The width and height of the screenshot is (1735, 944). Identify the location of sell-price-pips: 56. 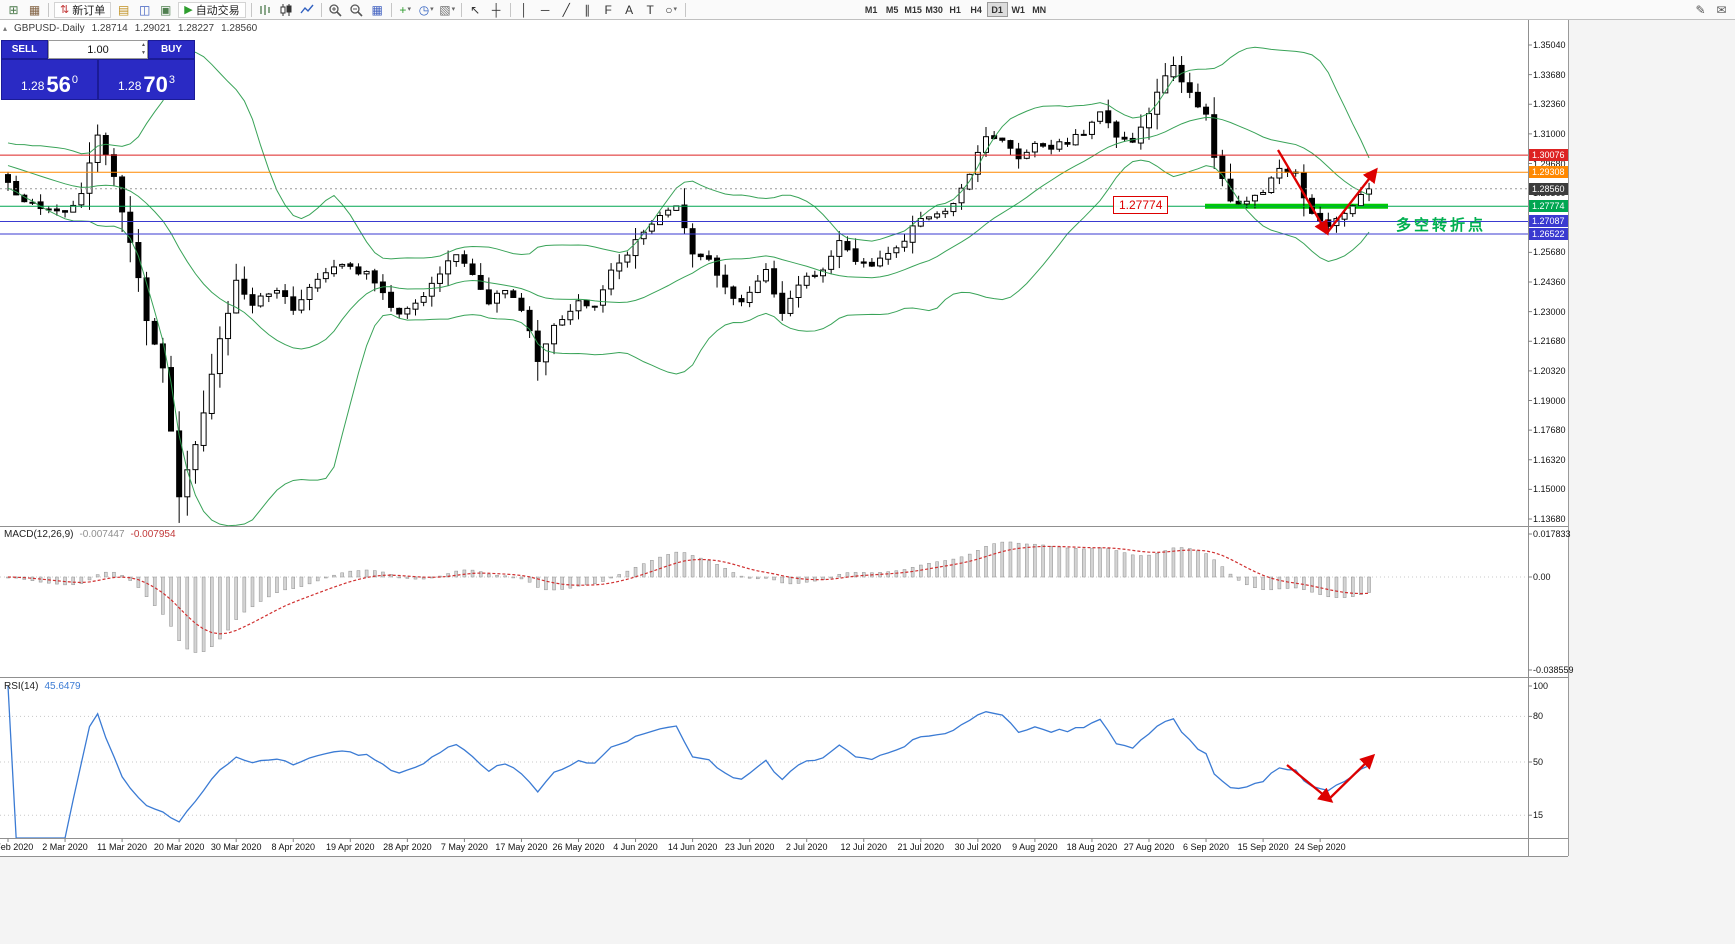
(58, 84).